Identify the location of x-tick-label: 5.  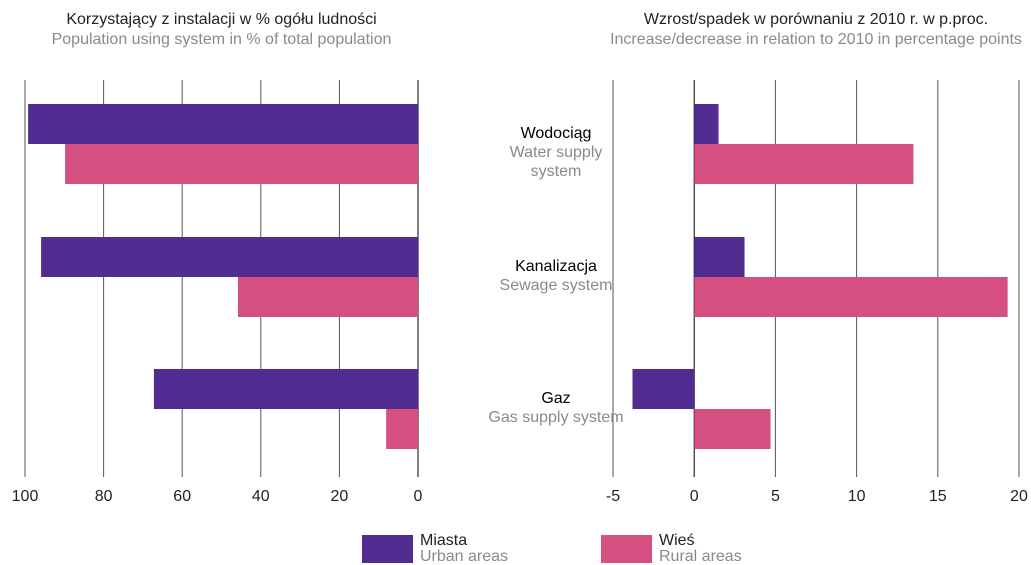
(775, 496).